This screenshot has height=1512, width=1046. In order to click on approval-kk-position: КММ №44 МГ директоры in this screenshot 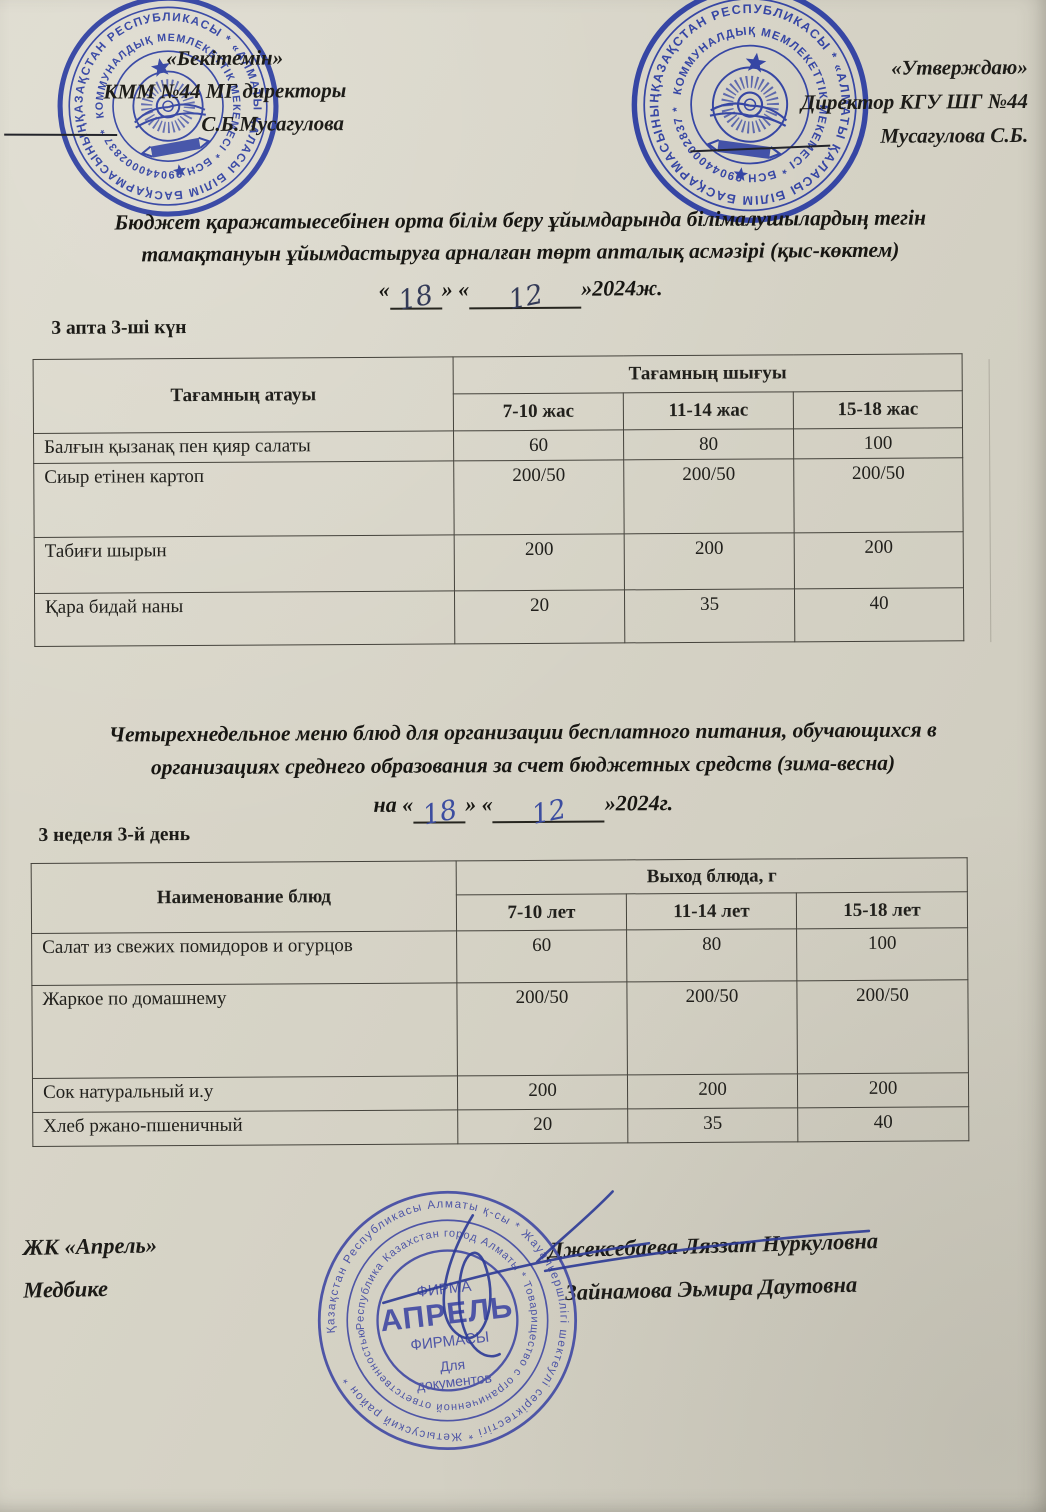, I will do `click(225, 91)`.